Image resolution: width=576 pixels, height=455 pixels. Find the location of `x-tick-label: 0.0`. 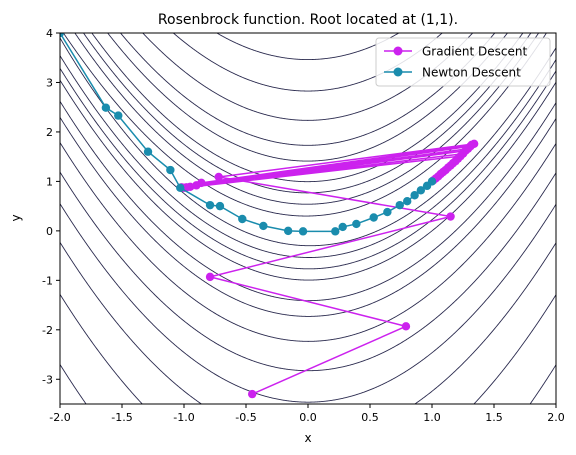

x-tick-label: 0.0 is located at coordinates (308, 417).